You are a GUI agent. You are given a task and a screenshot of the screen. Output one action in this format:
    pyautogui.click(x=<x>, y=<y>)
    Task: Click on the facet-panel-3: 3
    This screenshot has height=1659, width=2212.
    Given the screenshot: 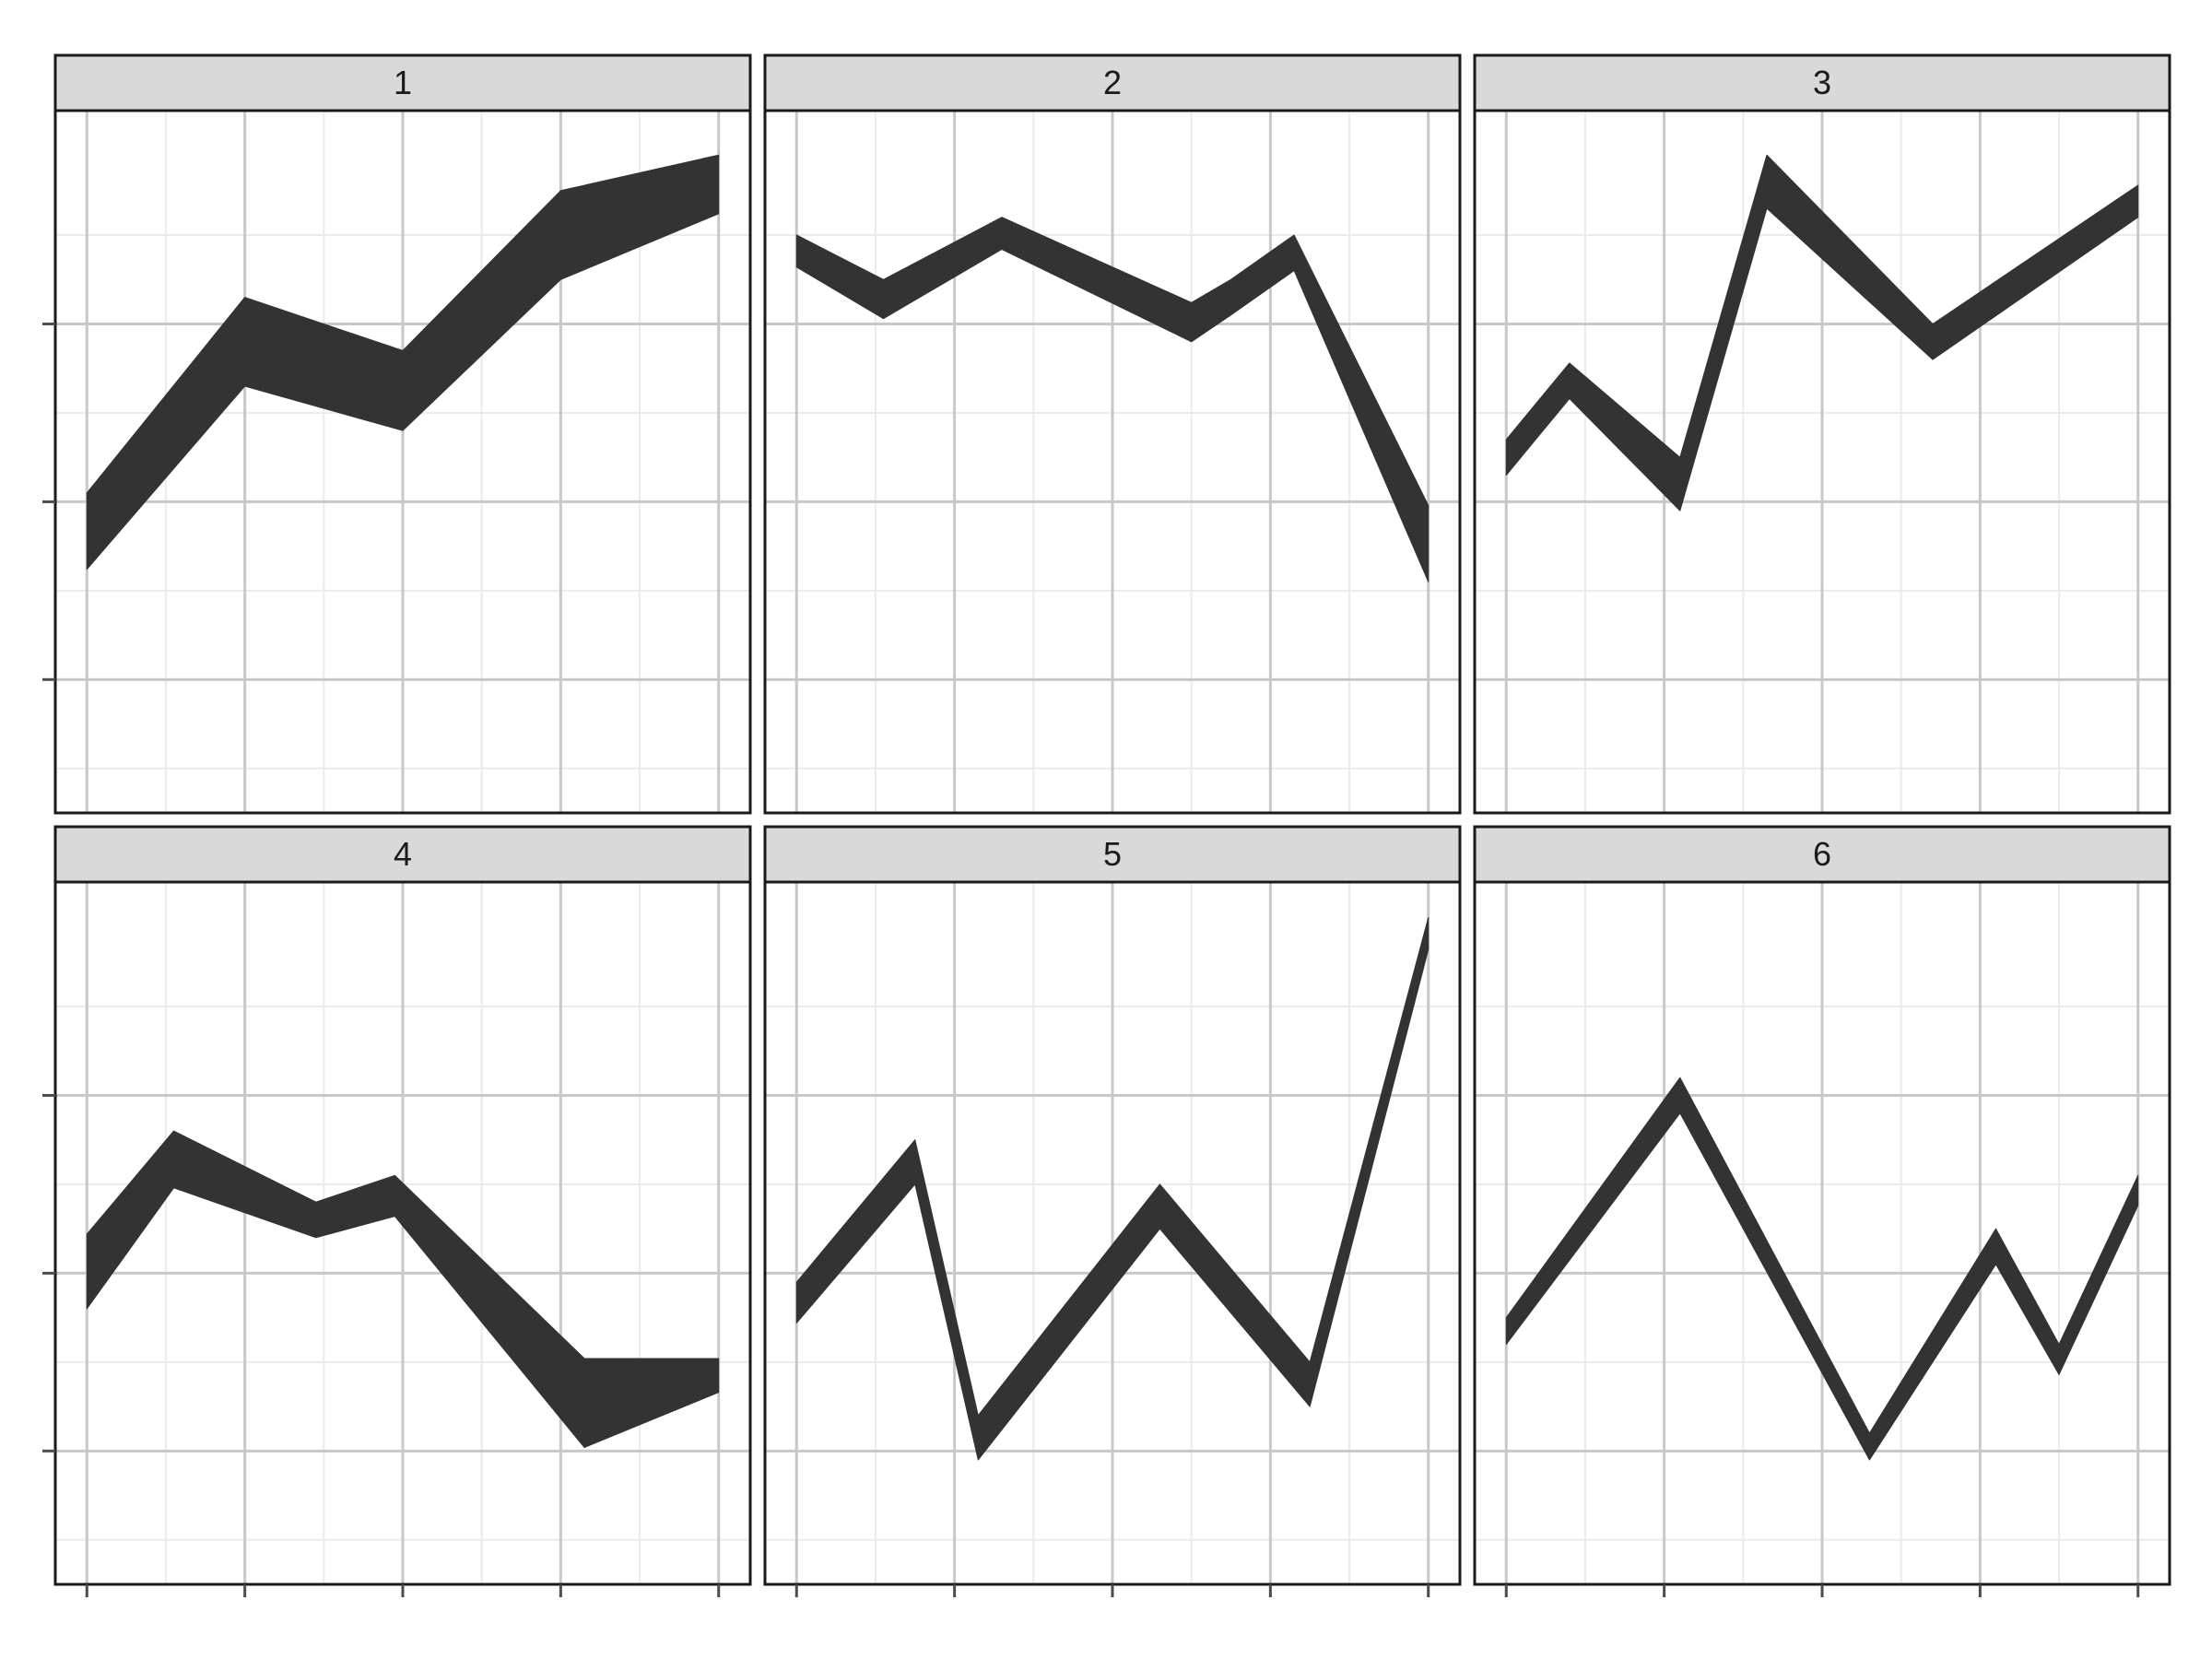 What is the action you would take?
    pyautogui.click(x=1822, y=434)
    